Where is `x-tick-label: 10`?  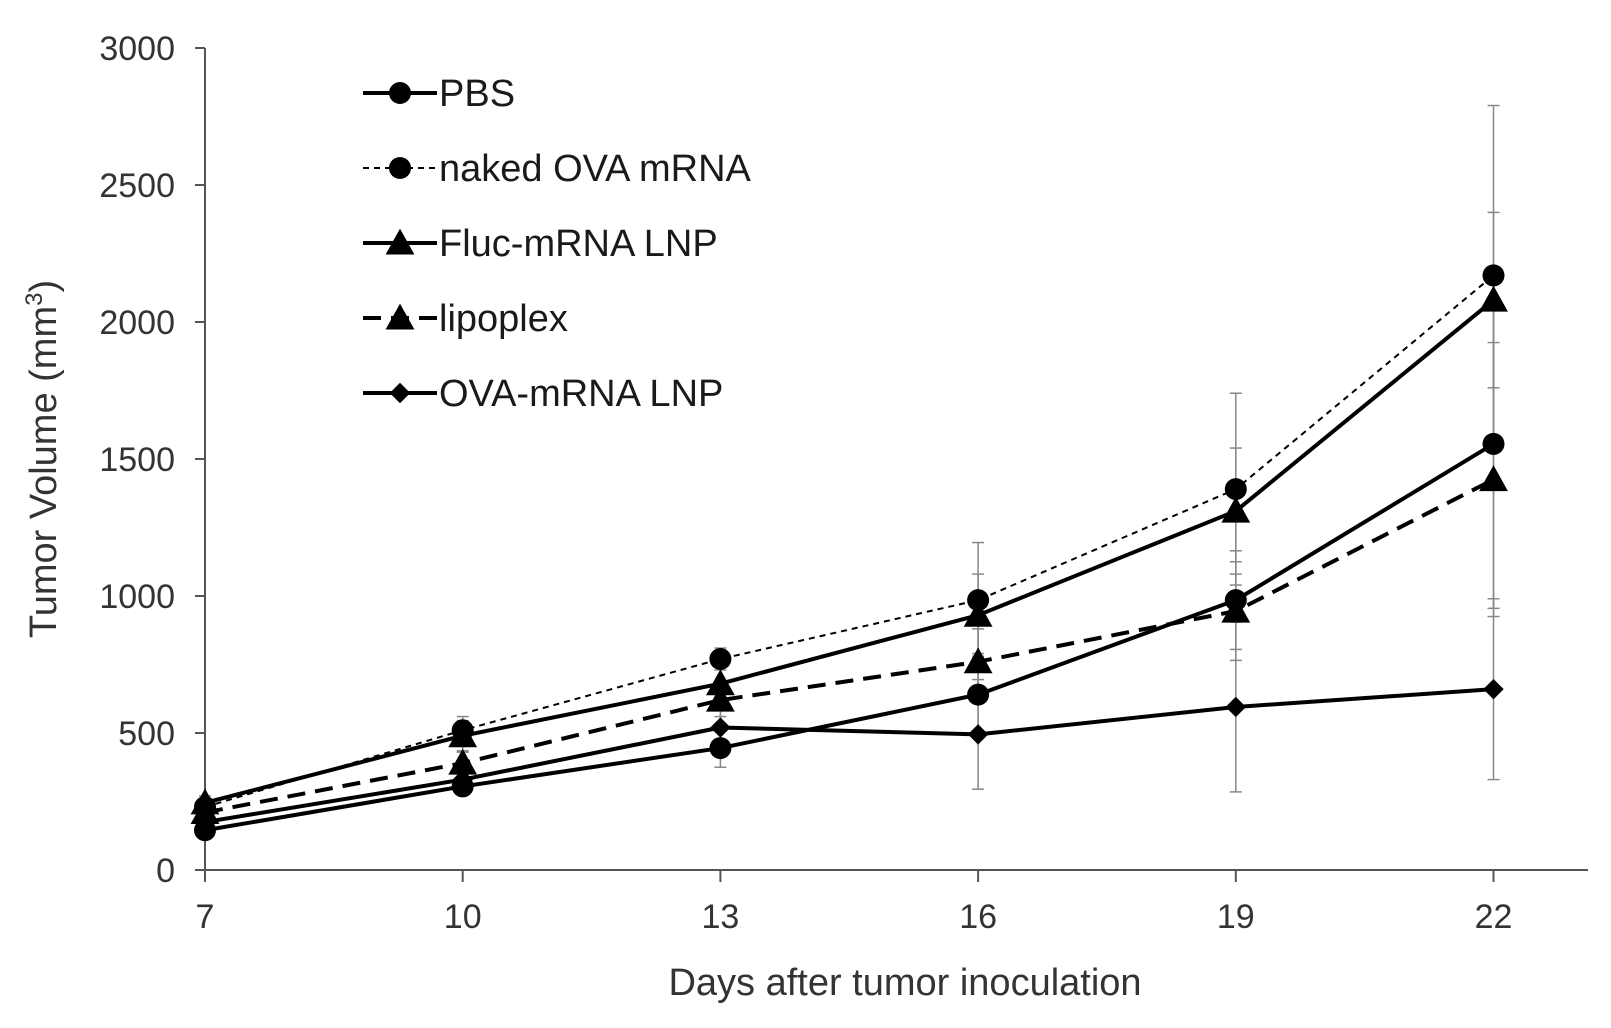
x-tick-label: 10 is located at coordinates (463, 917).